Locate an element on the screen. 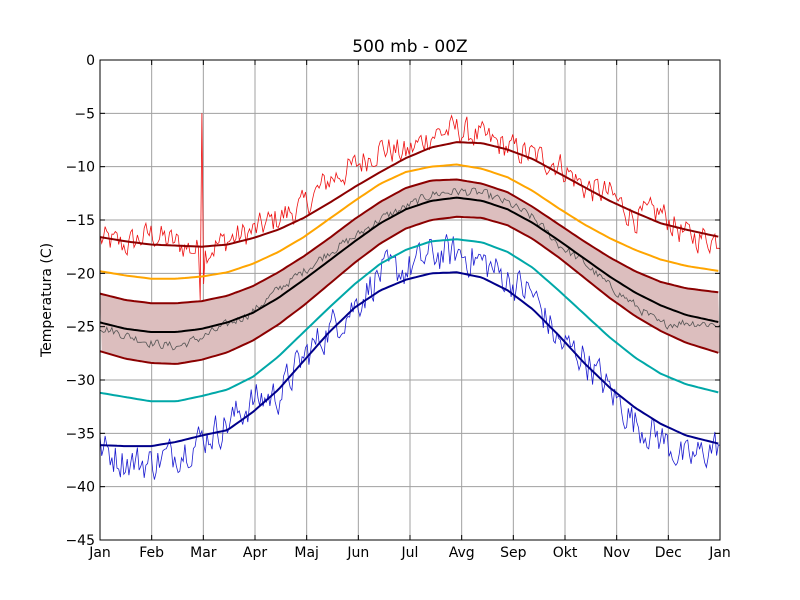 This screenshot has height=600, width=800. y-tick-label: −5 is located at coordinates (84, 114).